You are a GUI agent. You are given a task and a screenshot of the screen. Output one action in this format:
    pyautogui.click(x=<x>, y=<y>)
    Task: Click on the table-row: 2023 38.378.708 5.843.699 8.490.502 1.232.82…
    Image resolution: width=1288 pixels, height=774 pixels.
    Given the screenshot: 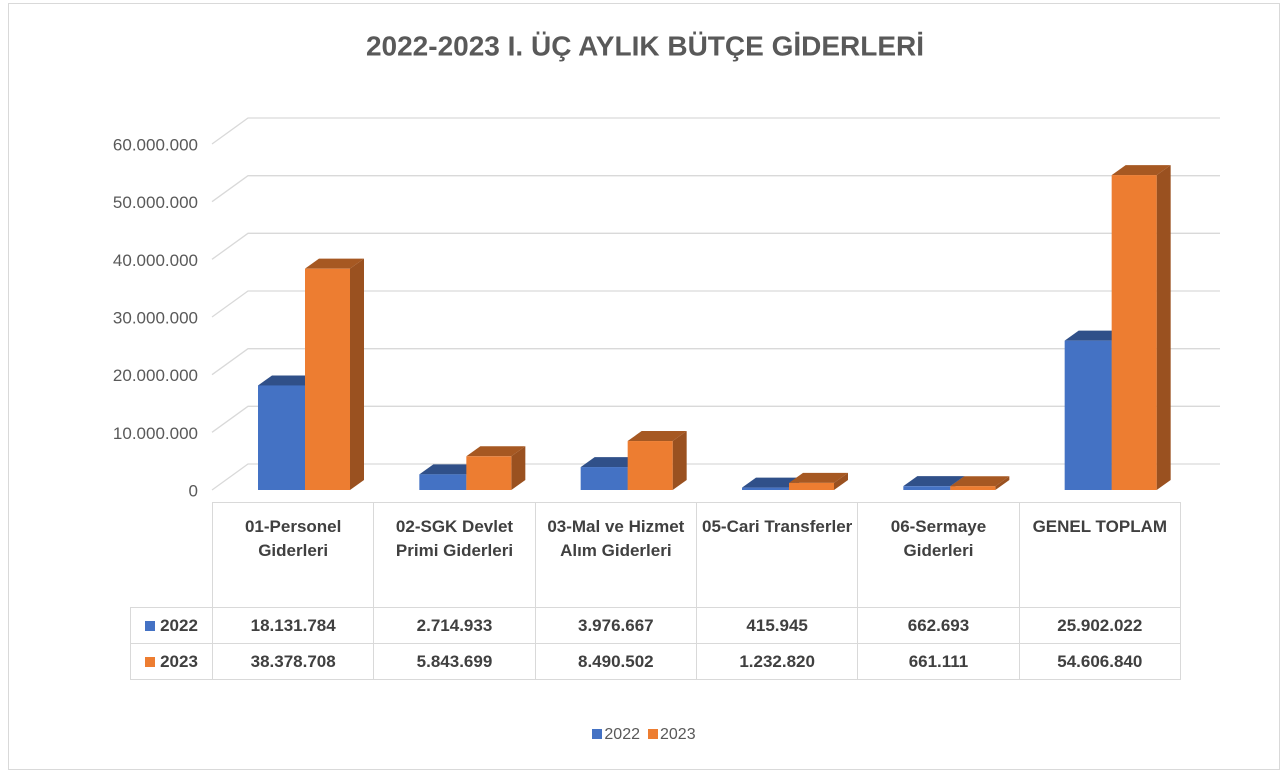 What is the action you would take?
    pyautogui.click(x=655, y=661)
    